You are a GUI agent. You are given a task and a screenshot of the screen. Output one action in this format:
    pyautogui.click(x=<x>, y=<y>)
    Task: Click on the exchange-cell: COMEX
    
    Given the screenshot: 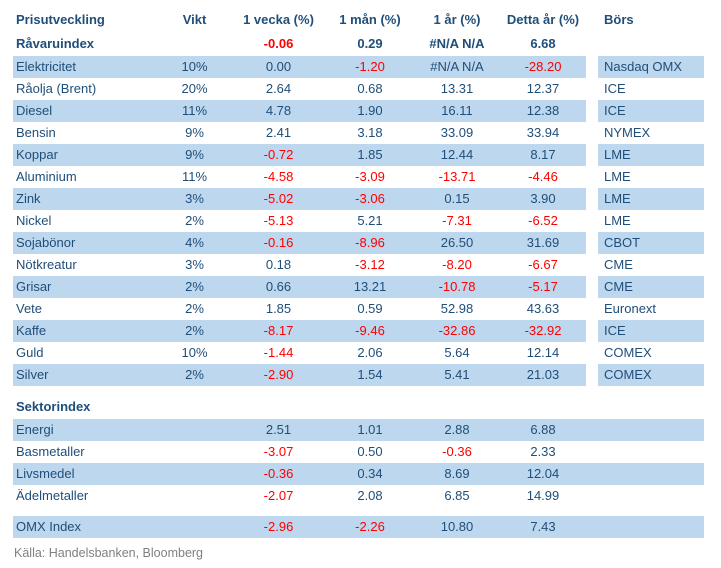 What is the action you would take?
    pyautogui.click(x=628, y=352)
    